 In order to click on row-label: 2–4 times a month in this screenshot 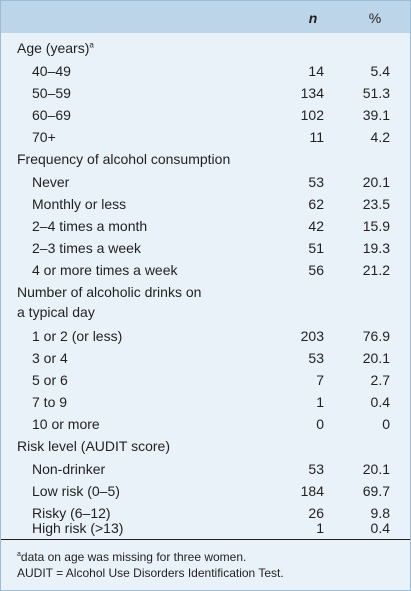, I will do `click(90, 226)`.